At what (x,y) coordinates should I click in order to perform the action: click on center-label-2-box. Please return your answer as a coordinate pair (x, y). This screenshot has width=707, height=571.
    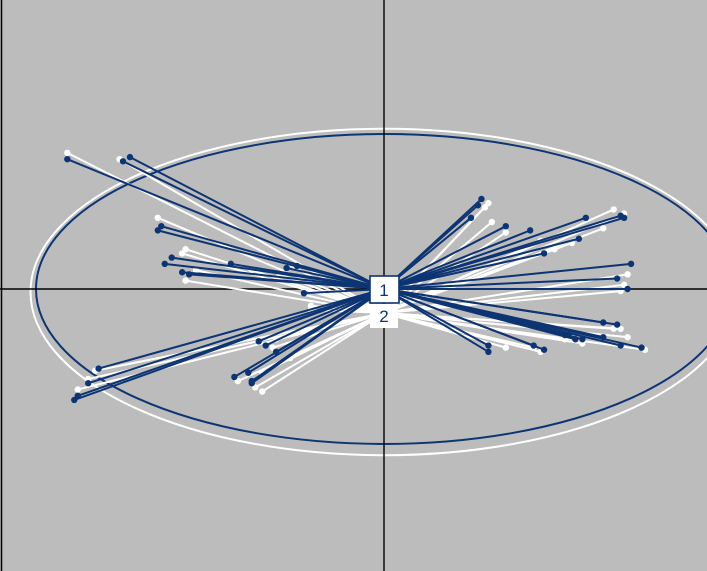
    Looking at the image, I should click on (384, 316).